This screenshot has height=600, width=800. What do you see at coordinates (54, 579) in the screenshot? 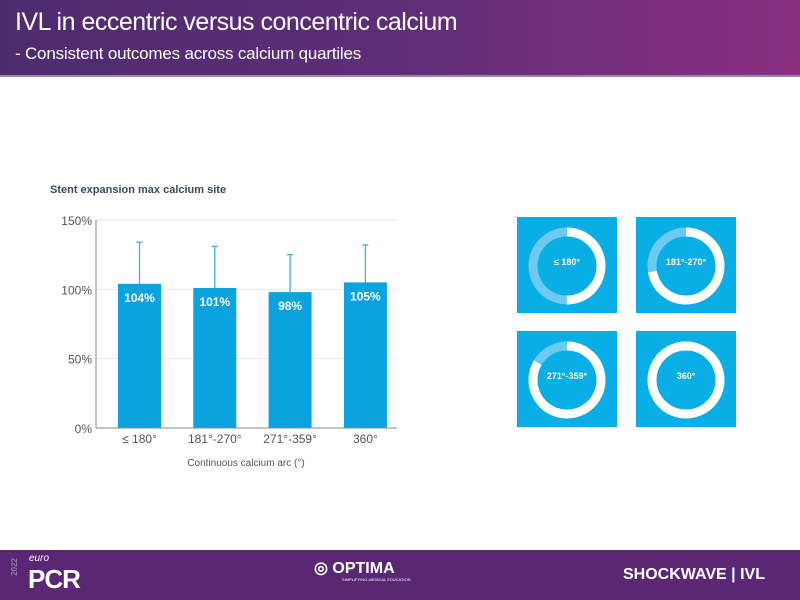
I see `europcr-logo: PCR` at bounding box center [54, 579].